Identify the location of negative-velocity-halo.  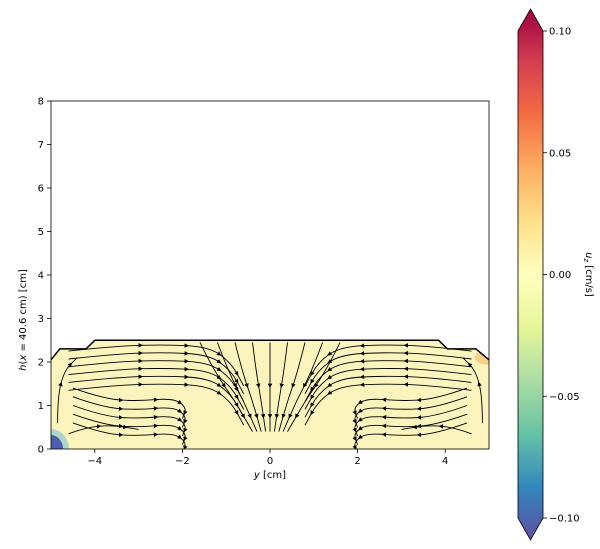
(60, 439).